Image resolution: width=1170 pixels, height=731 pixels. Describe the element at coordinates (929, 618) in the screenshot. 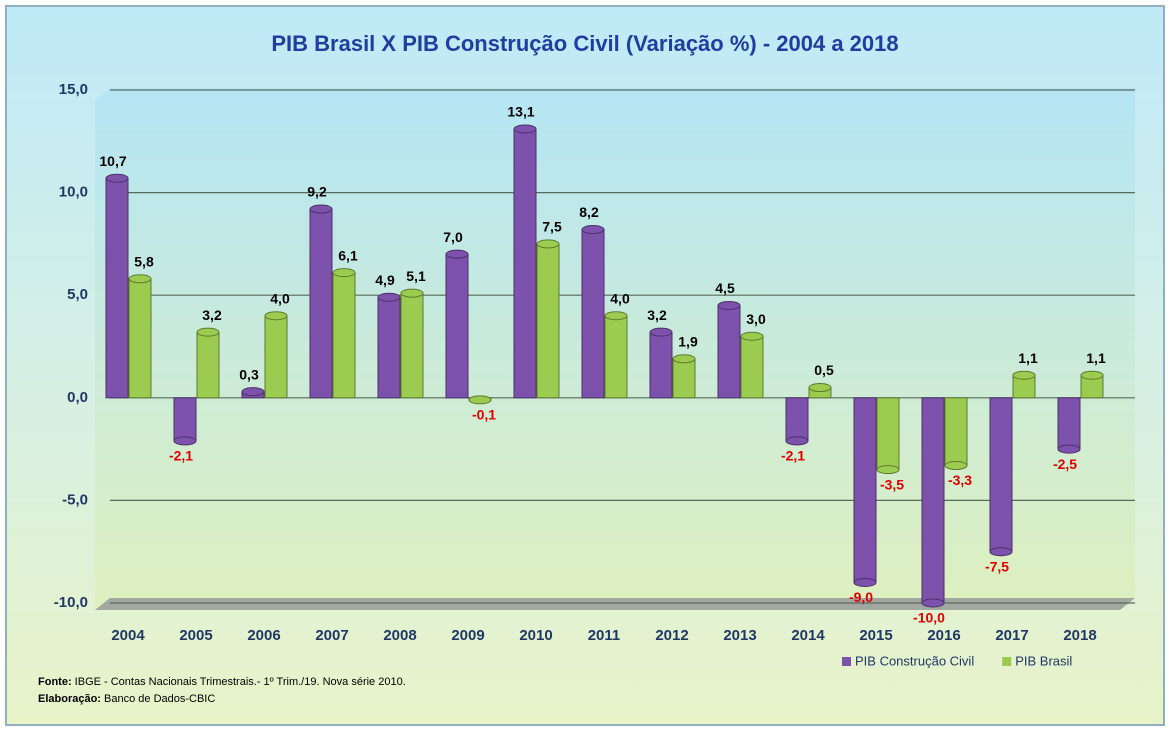

I see `value-label: -10,0` at that location.